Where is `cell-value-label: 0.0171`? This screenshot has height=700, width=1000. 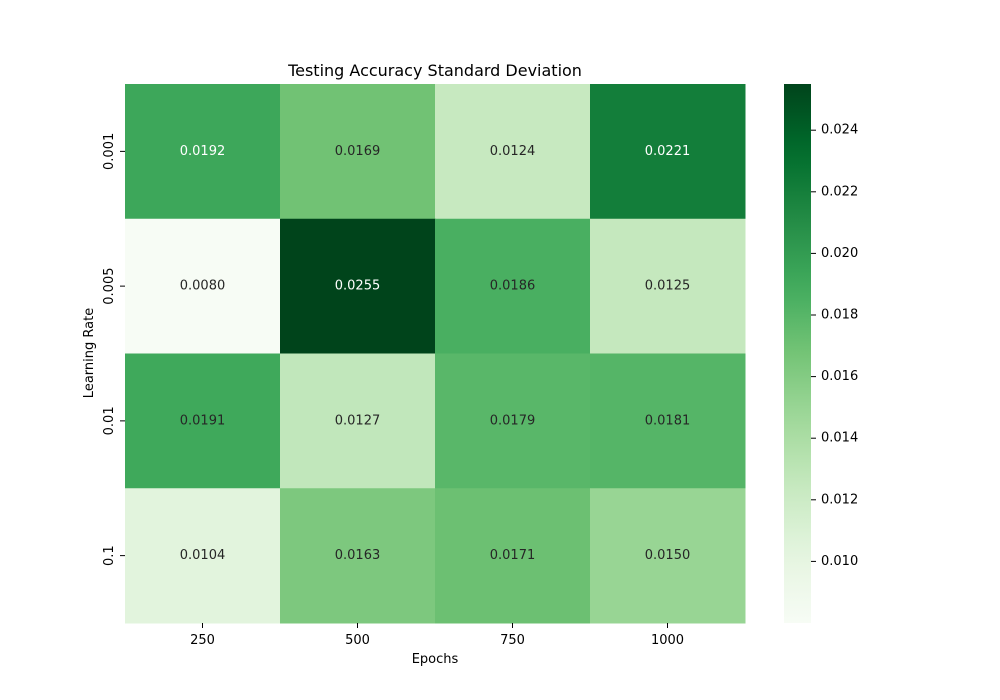 cell-value-label: 0.0171 is located at coordinates (513, 555).